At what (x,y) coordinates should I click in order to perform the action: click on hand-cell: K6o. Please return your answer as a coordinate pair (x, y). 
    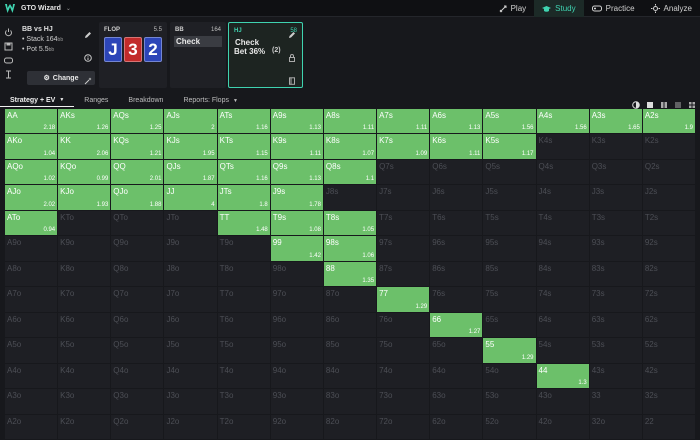
    Looking at the image, I should click on (84, 325).